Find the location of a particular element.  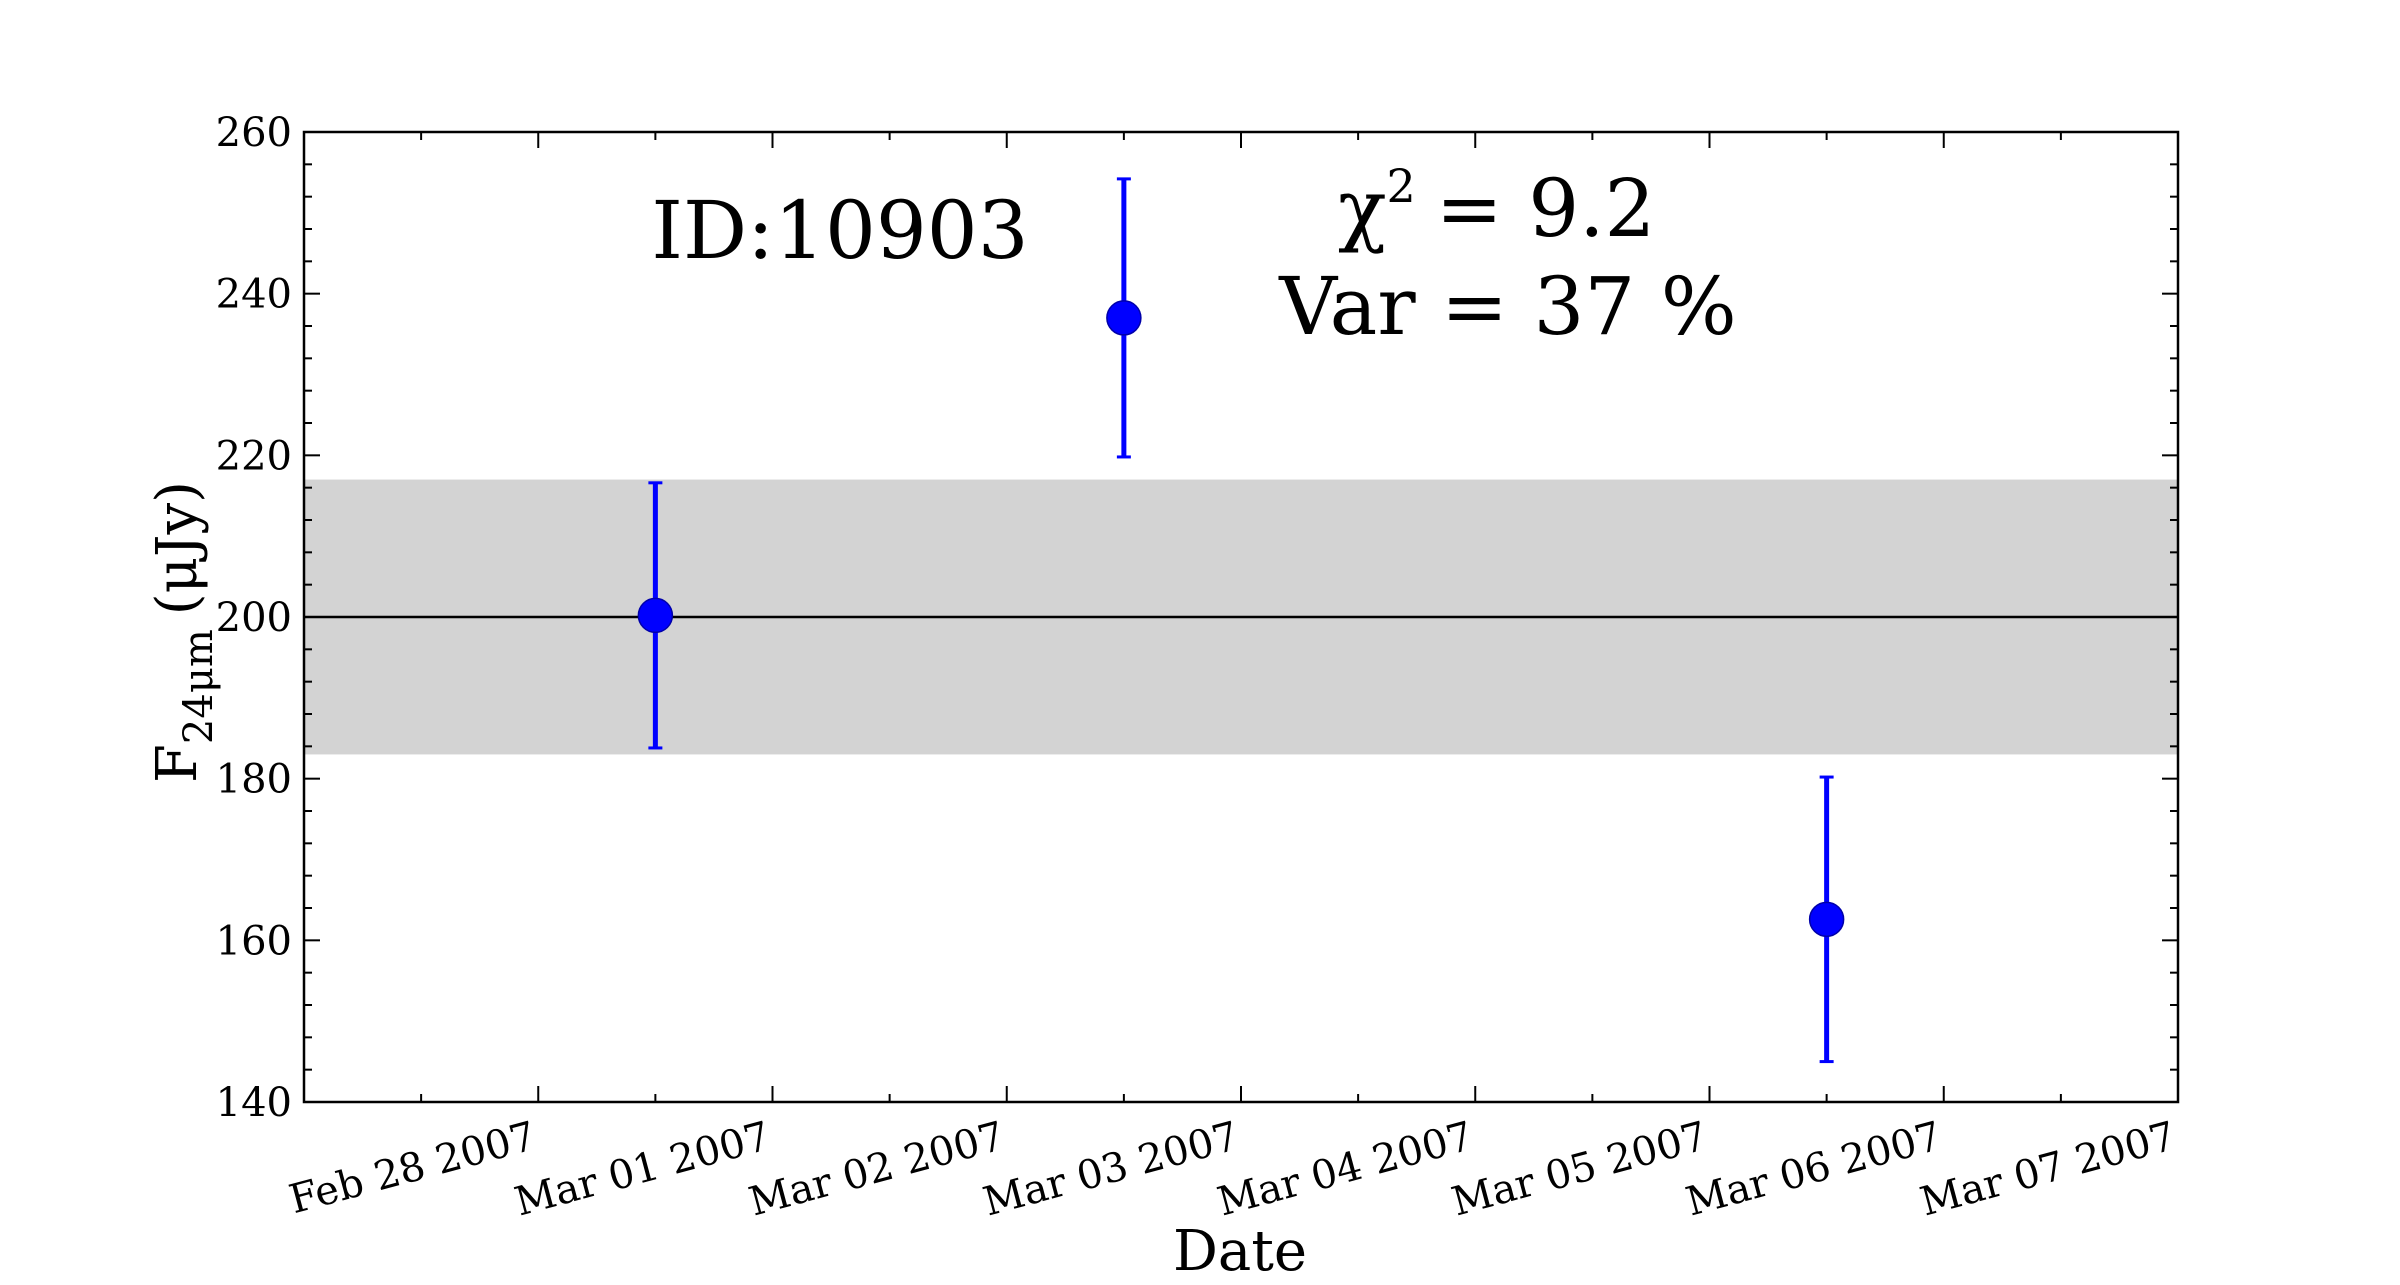

y-tick-label: 160 is located at coordinates (254, 941).